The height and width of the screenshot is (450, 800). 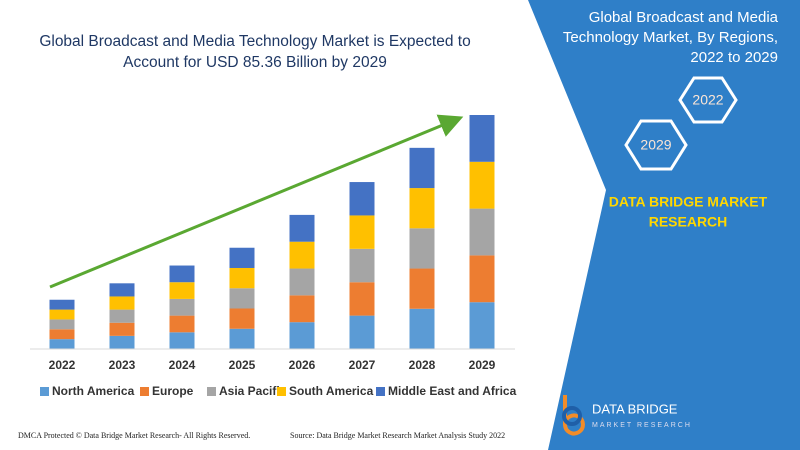 What do you see at coordinates (642, 425) in the screenshot?
I see `logo-tagline: MARKET RESEARCH` at bounding box center [642, 425].